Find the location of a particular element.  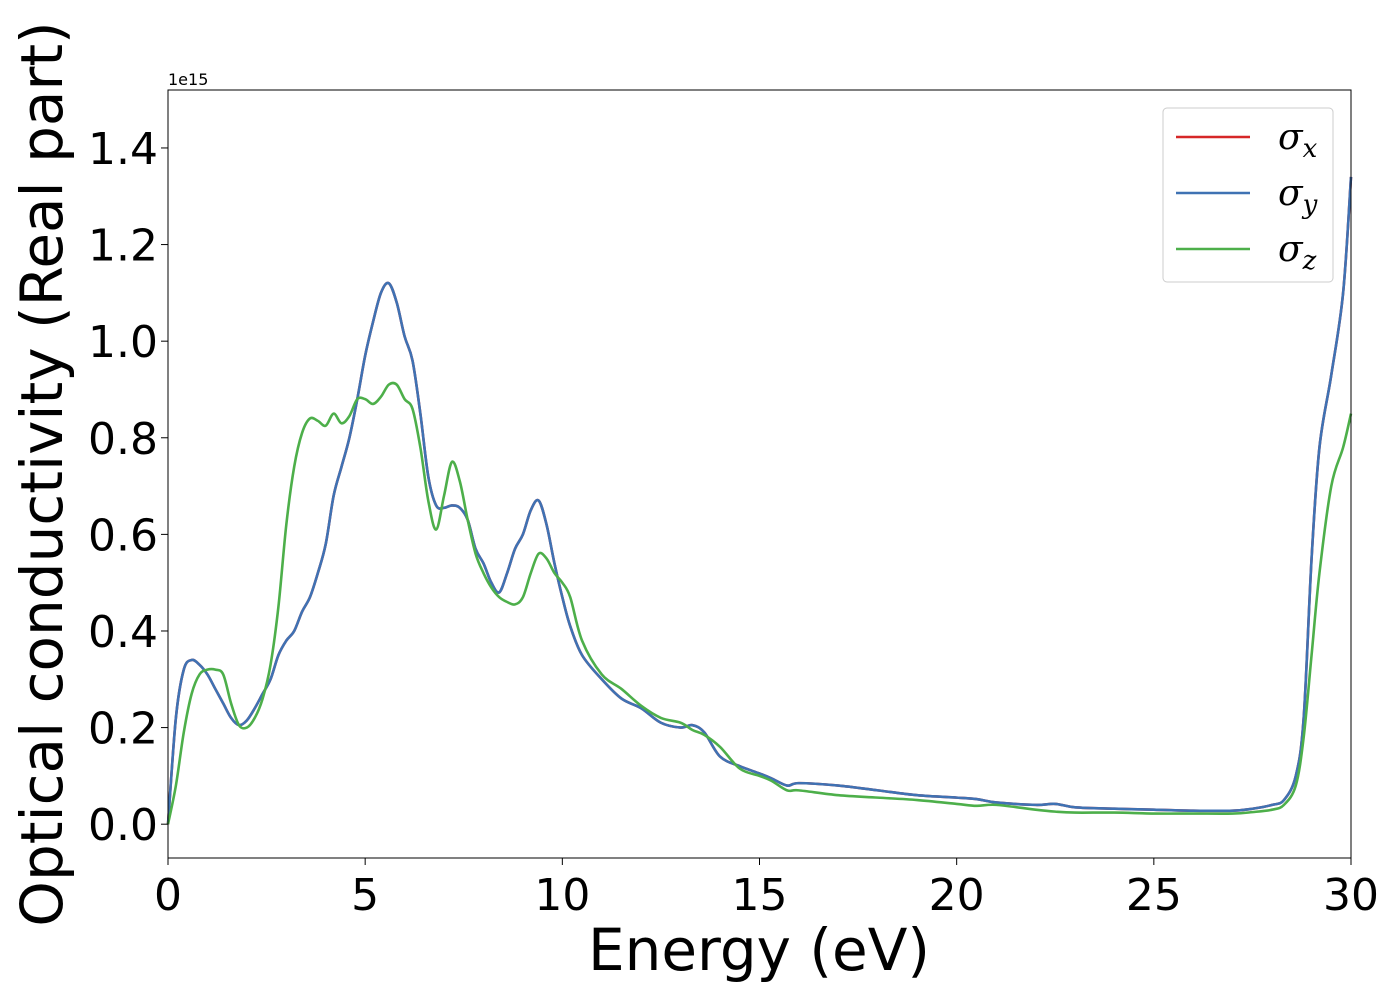

y-axis-ticks: 0.0 0.2 0.4 0.6 0.8 1.0 1.2 1.4 is located at coordinates (128, 487).